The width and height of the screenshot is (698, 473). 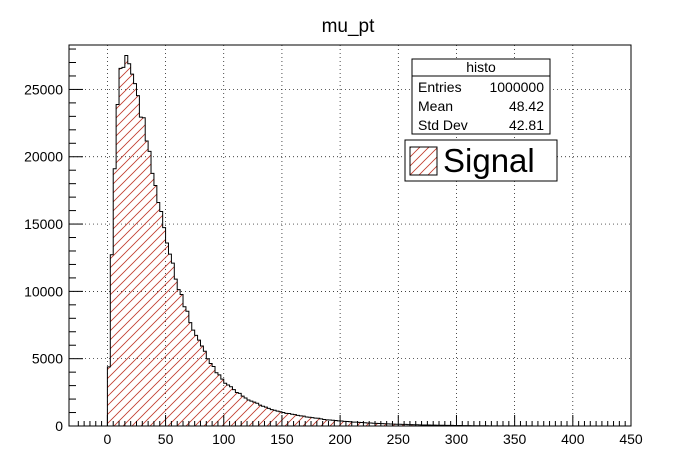 I want to click on y-tick-label: 10000, so click(x=43, y=291).